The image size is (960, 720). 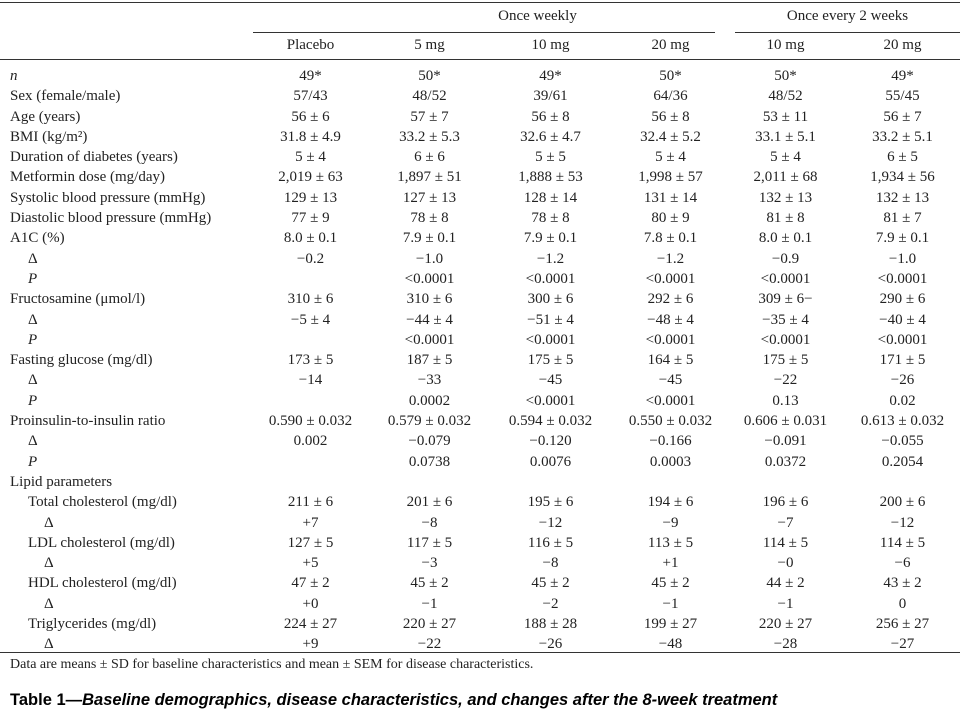 What do you see at coordinates (902, 360) in the screenshot?
I see `table-cell: 171 ± 5` at bounding box center [902, 360].